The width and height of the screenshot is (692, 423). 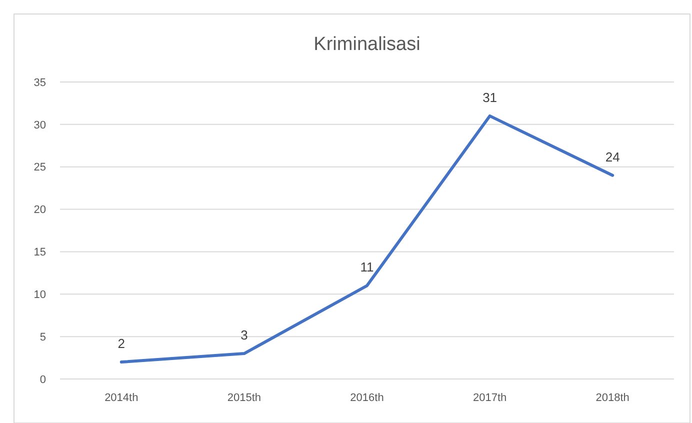 I want to click on chart-title: Kriminalisasi, so click(x=367, y=44).